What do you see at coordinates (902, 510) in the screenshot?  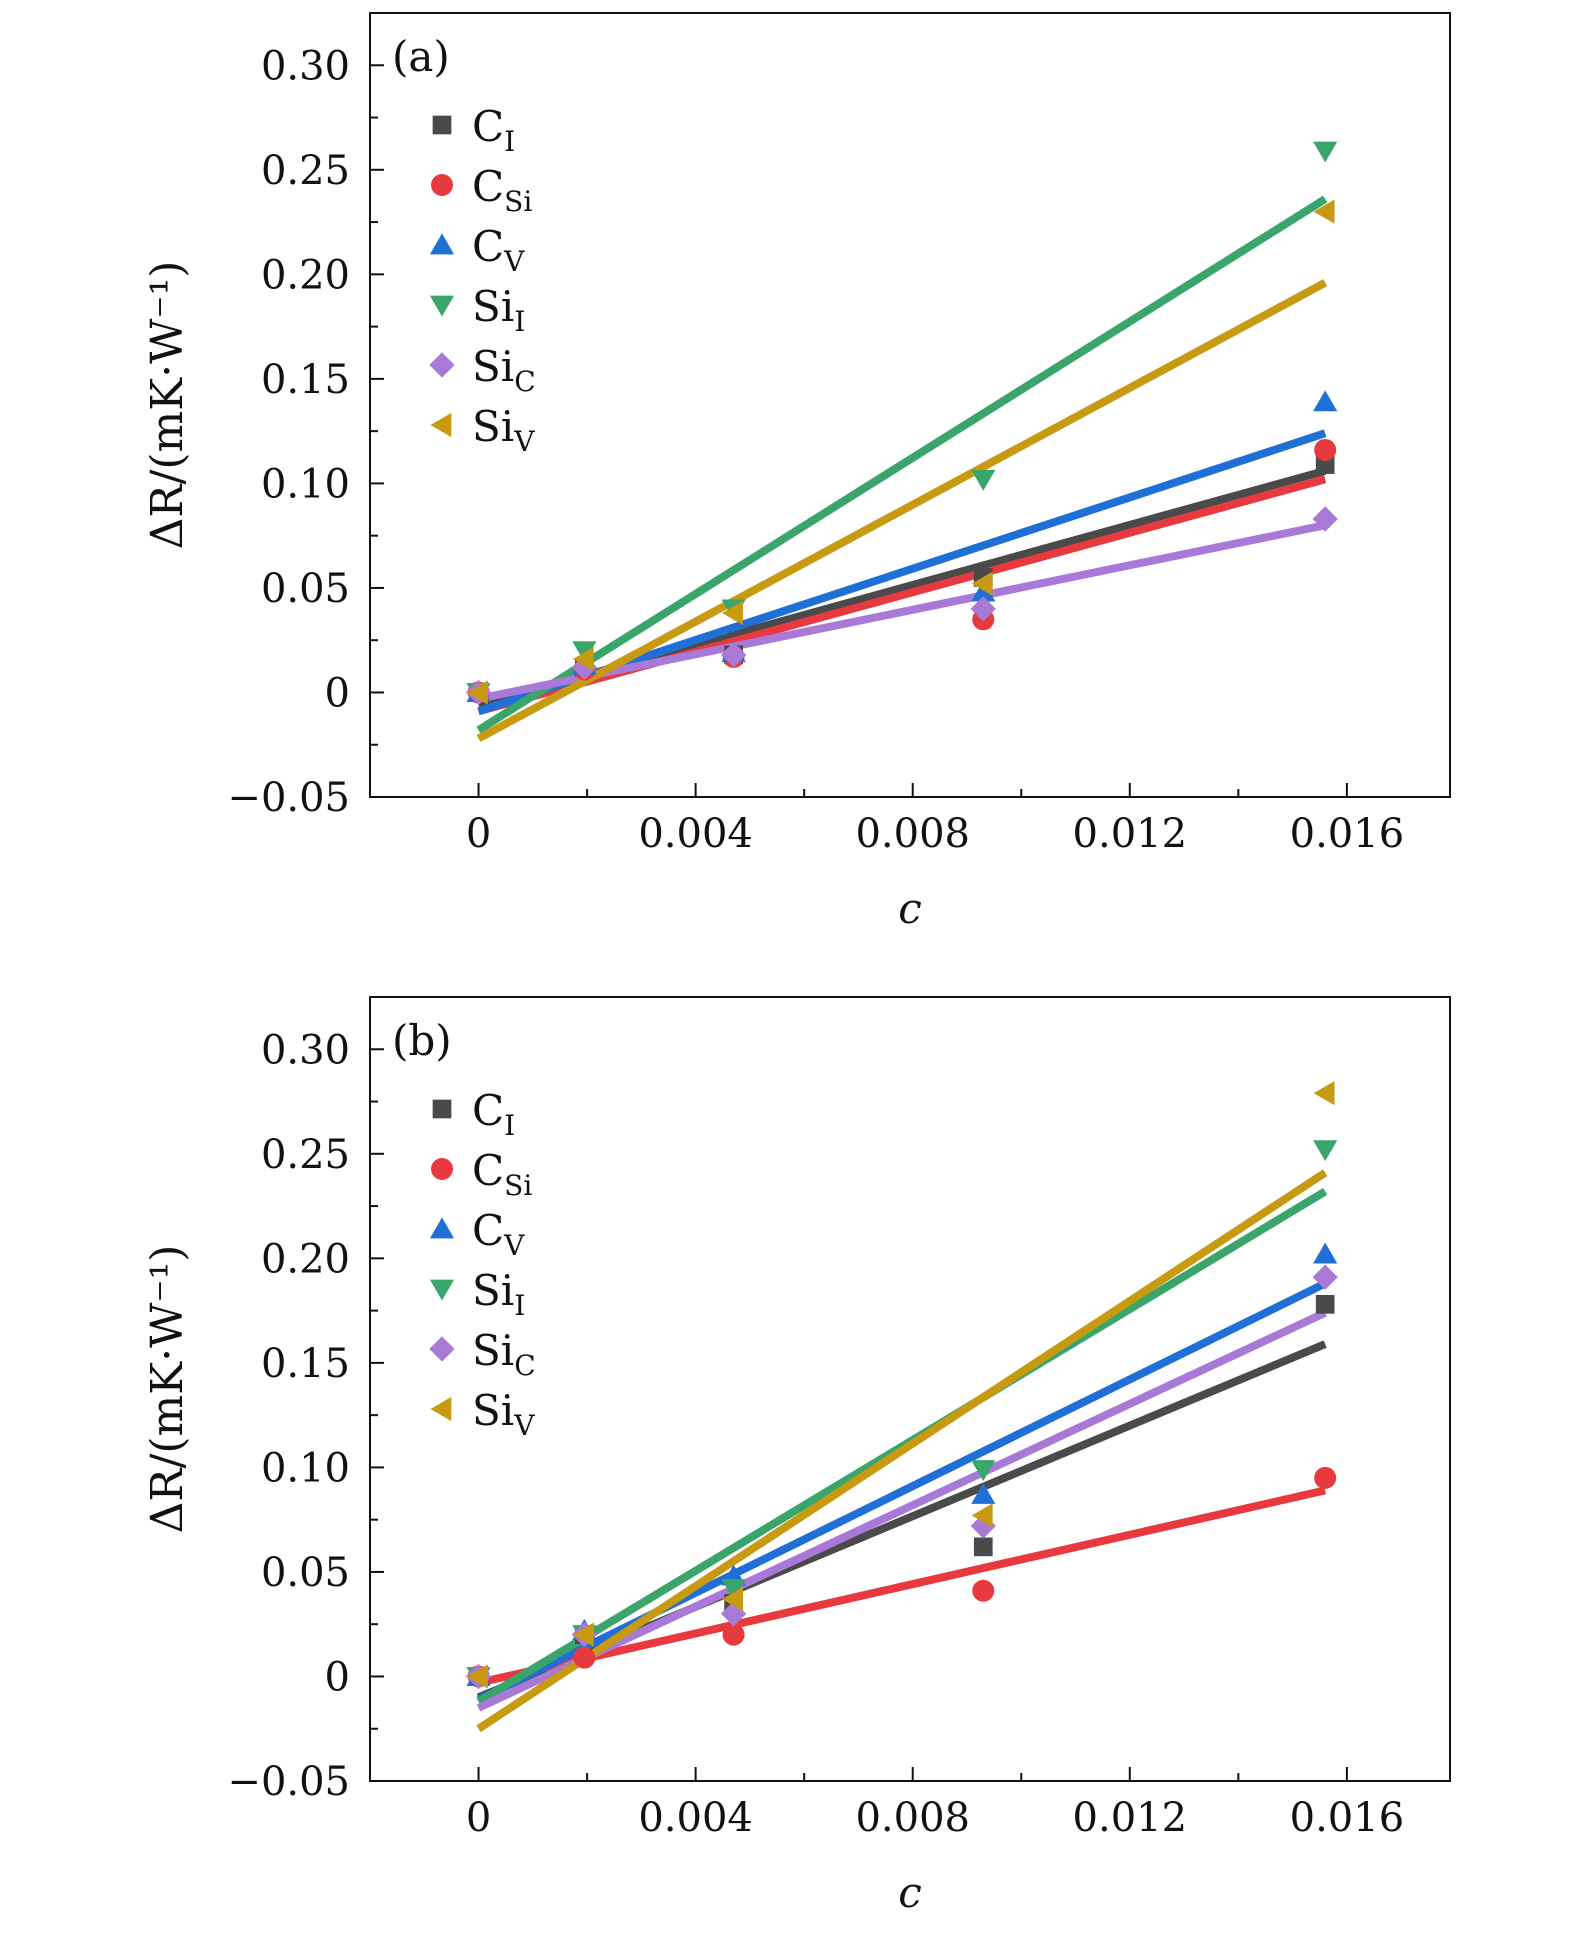 I see `fit-line-si-v` at bounding box center [902, 510].